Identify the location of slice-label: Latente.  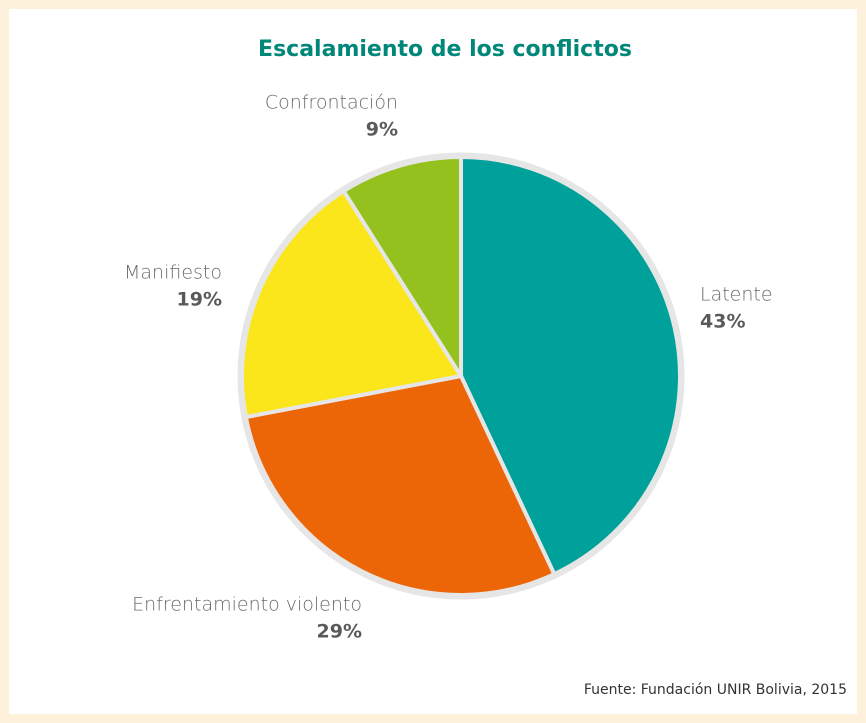
(736, 295).